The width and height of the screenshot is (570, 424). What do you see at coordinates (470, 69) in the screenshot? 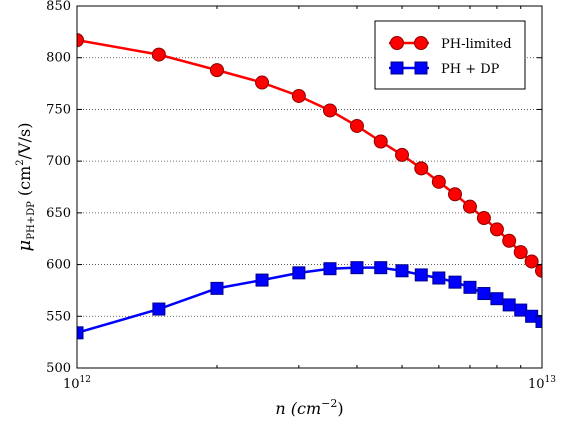
I see `legend-label: PH + DP` at bounding box center [470, 69].